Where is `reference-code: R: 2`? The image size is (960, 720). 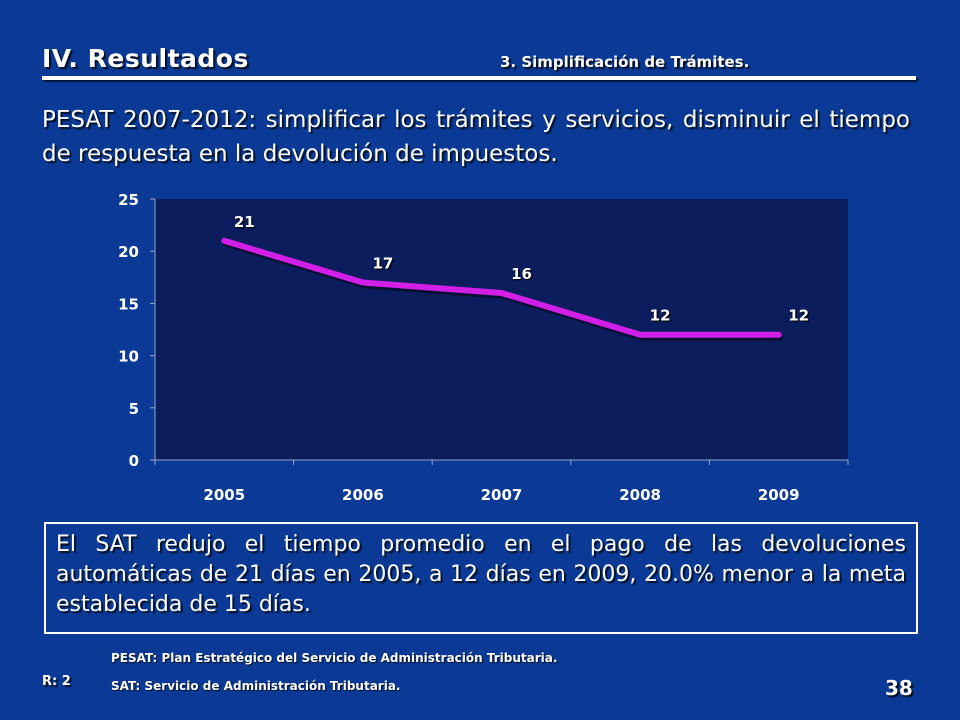 reference-code: R: 2 is located at coordinates (56, 681).